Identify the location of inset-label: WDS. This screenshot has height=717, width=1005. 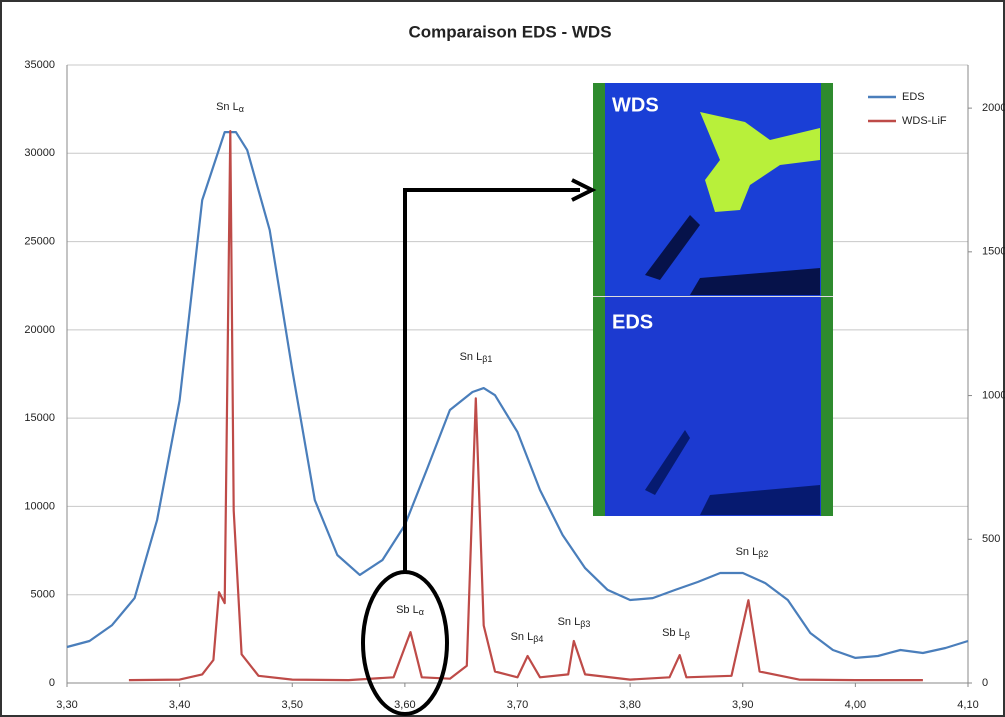
(635, 105).